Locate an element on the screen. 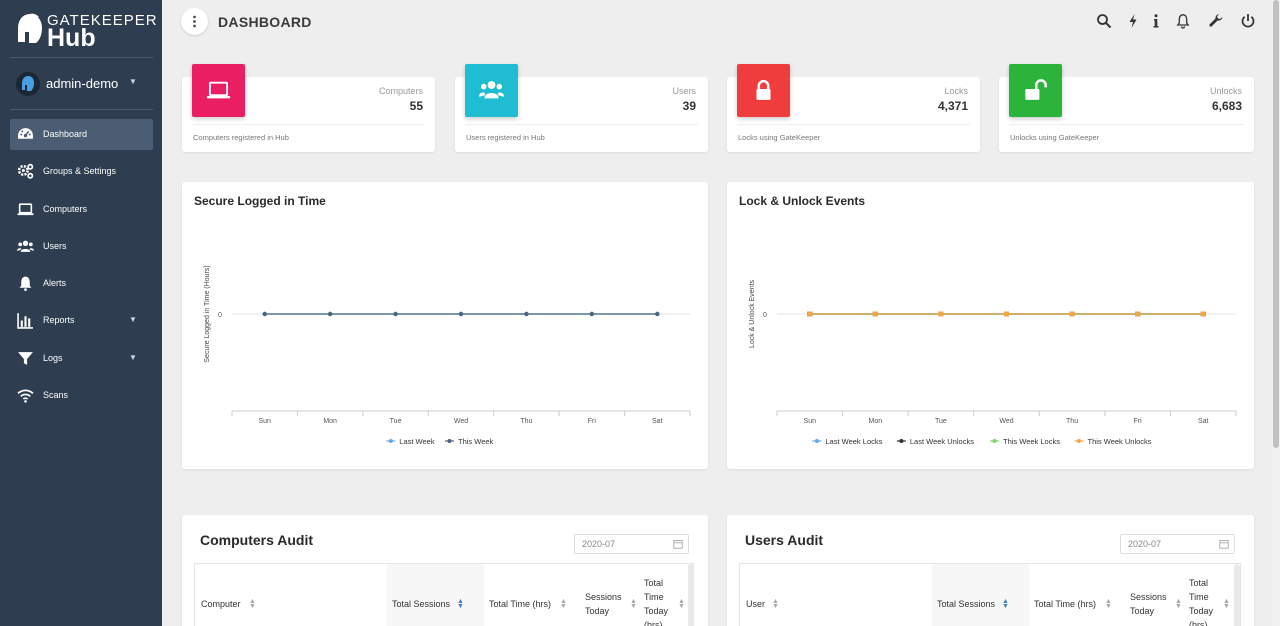  user-menu: admin-demo ▼ is located at coordinates (81, 84).